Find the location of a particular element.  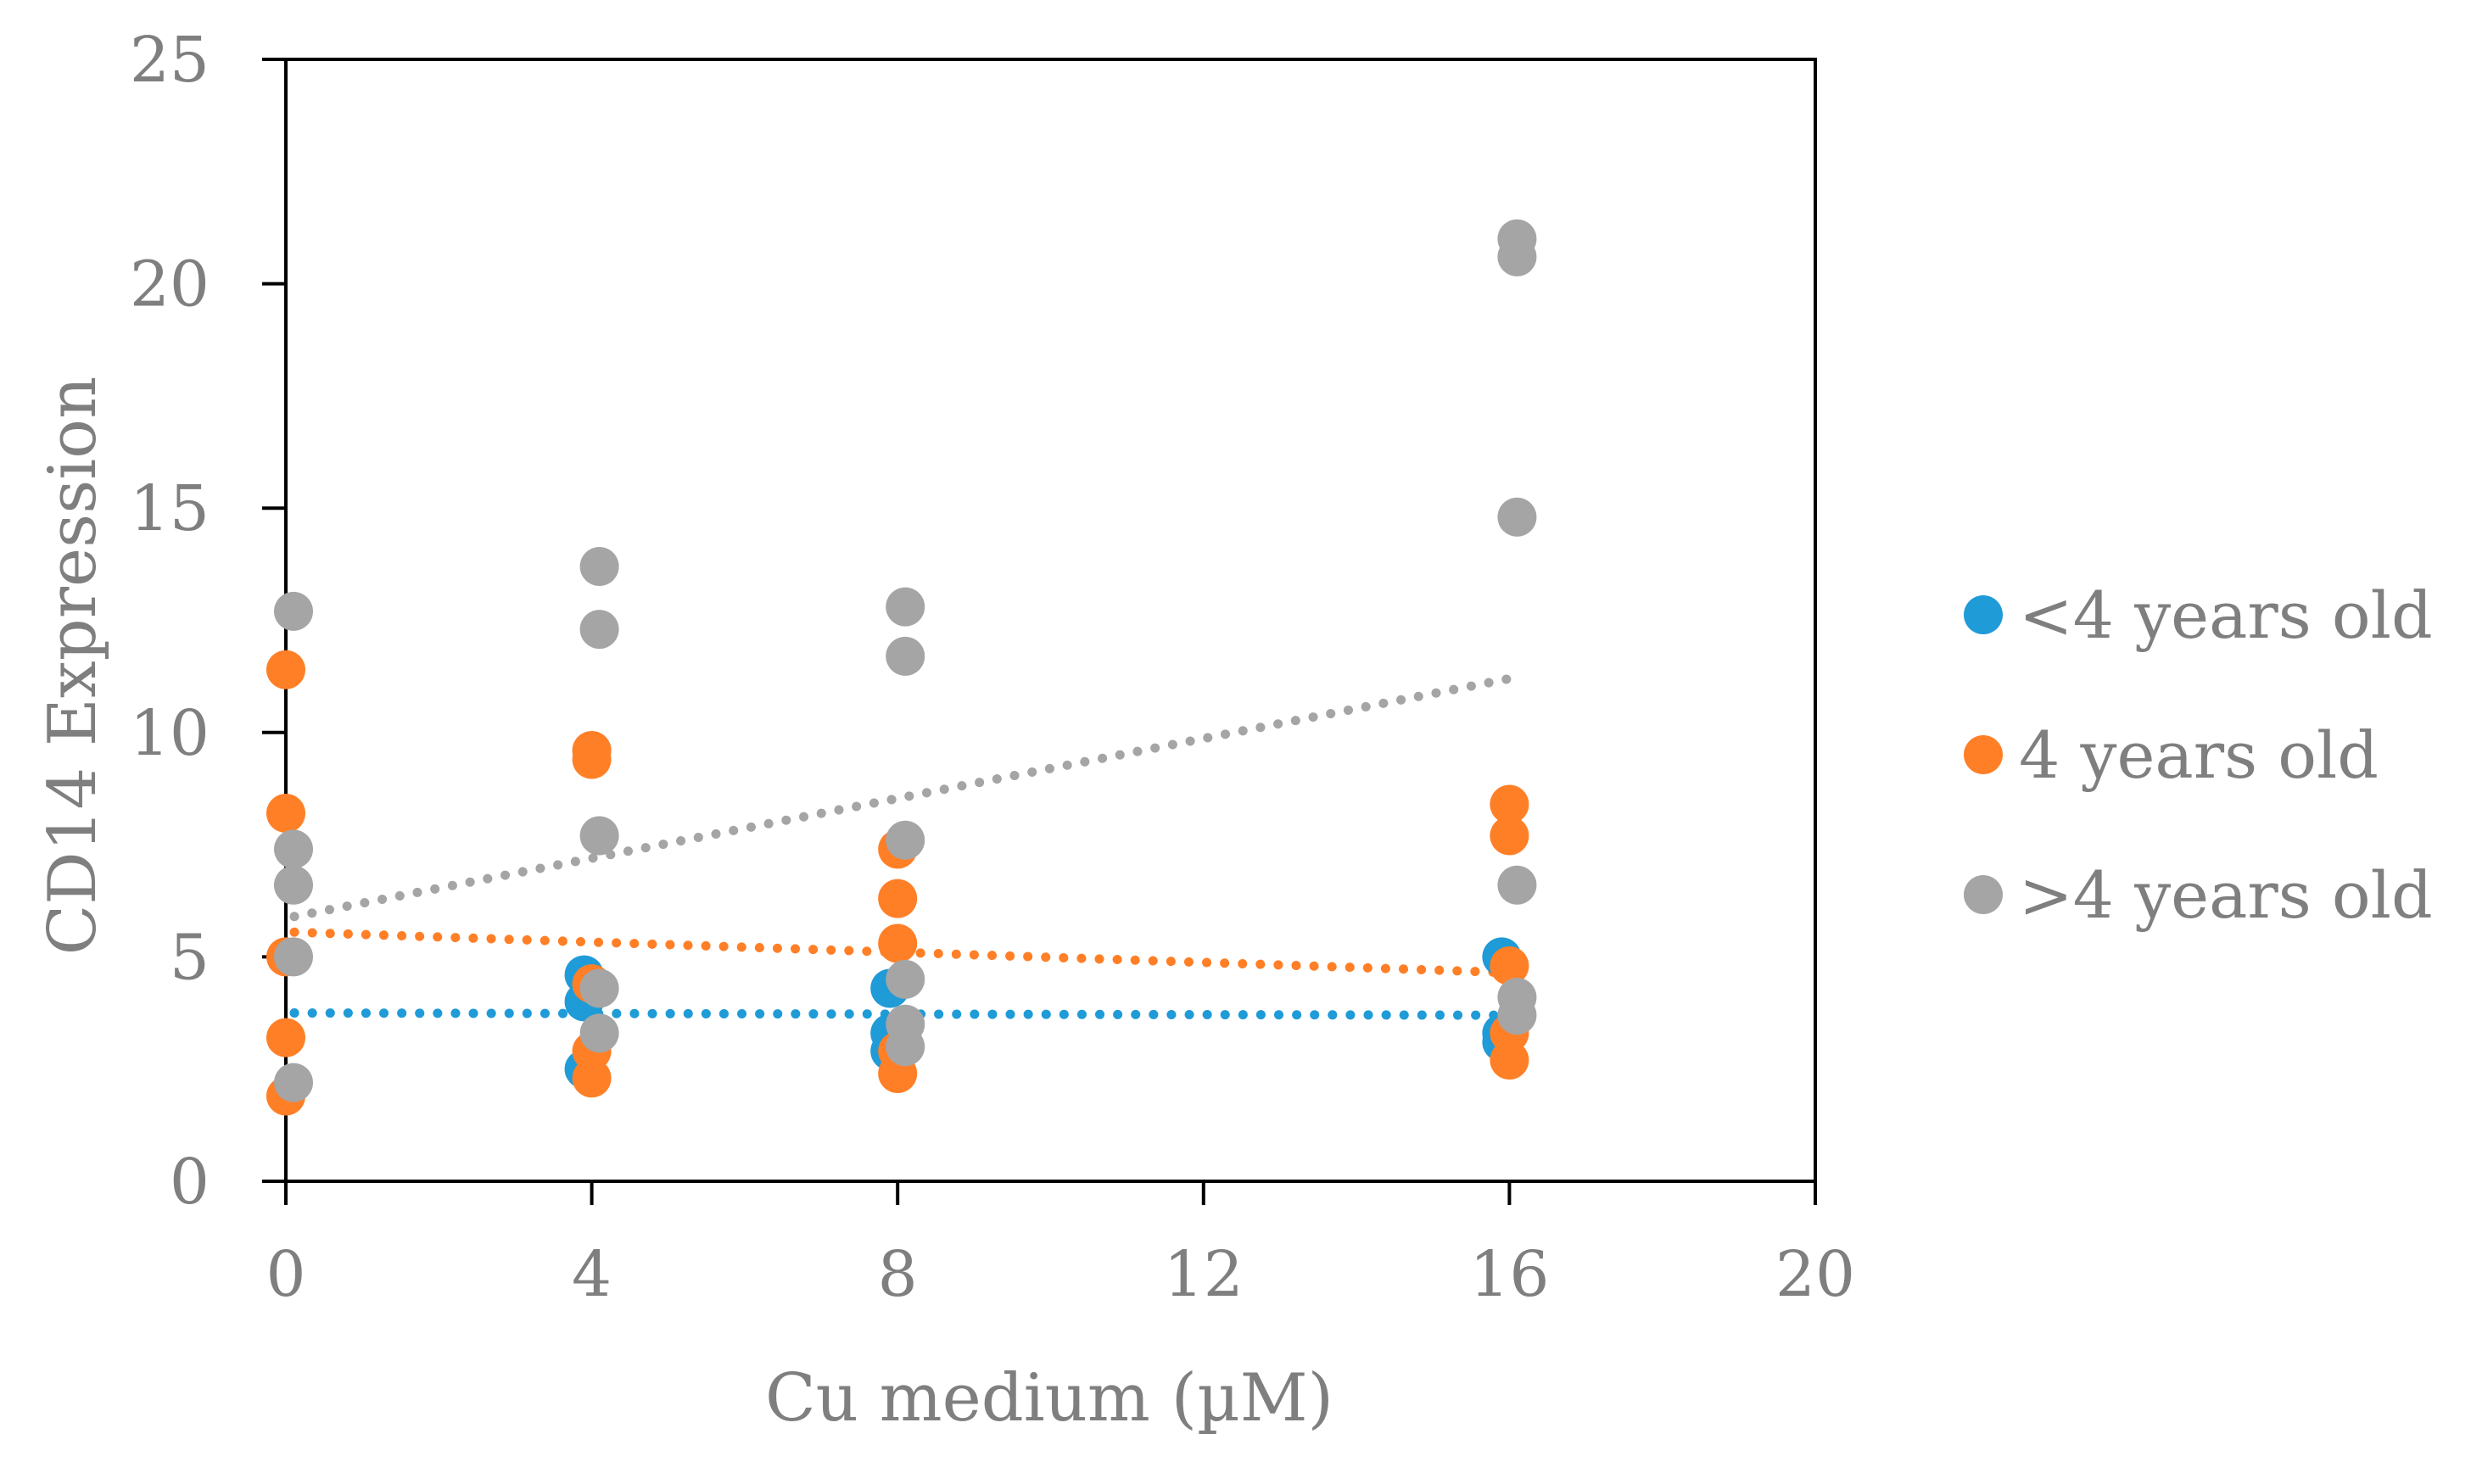

legend: <4 years old 4 years old >4 years old is located at coordinates (2198, 755).